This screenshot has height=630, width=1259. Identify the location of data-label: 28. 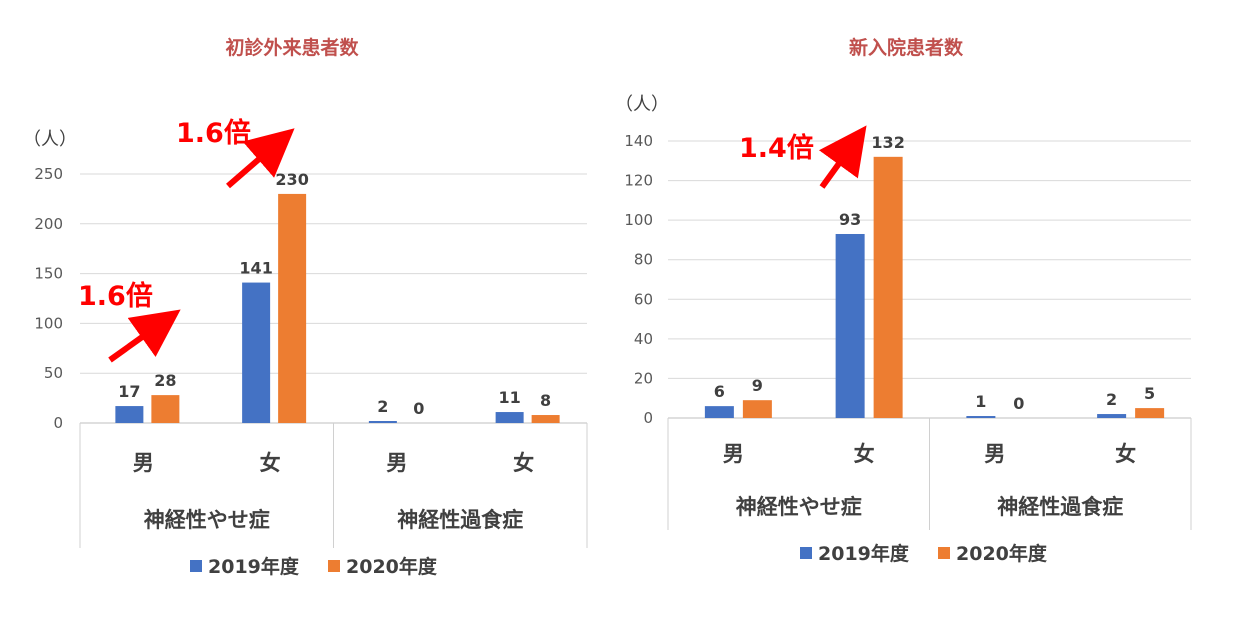
(165, 380).